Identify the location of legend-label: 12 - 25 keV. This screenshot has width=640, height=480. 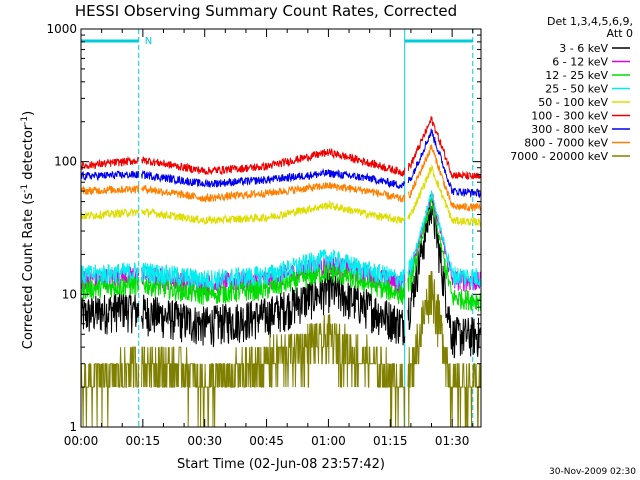
(576, 75).